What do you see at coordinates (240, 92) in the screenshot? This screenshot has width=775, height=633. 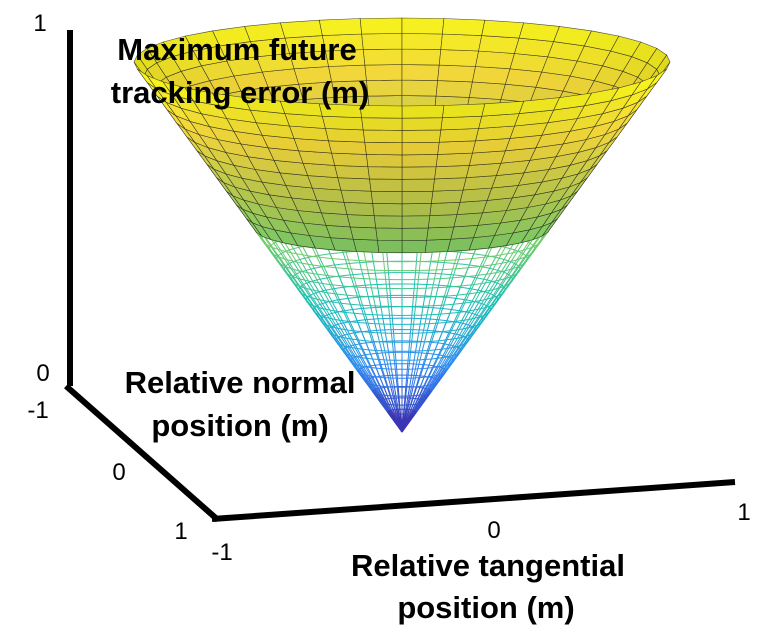 I see `z-axis-title-line: tracking error (m)` at bounding box center [240, 92].